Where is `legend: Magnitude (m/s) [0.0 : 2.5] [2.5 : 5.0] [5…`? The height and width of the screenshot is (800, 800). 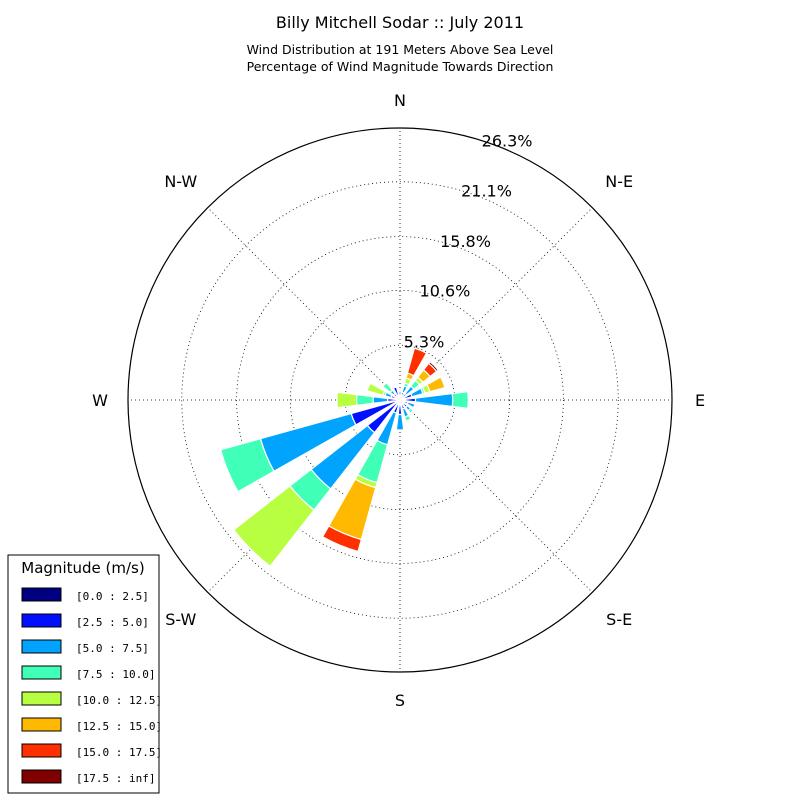 legend: Magnitude (m/s) [0.0 : 2.5] [2.5 : 5.0] [5… is located at coordinates (84, 674).